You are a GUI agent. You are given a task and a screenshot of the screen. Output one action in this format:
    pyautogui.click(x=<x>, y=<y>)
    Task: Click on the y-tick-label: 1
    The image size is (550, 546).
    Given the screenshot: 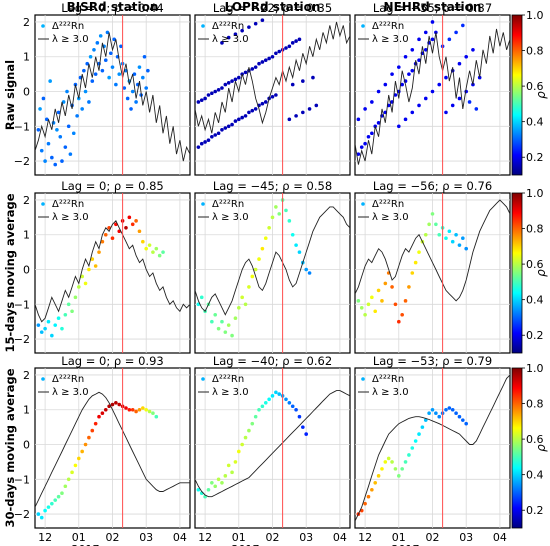 What is the action you would take?
    pyautogui.click(x=26, y=410)
    